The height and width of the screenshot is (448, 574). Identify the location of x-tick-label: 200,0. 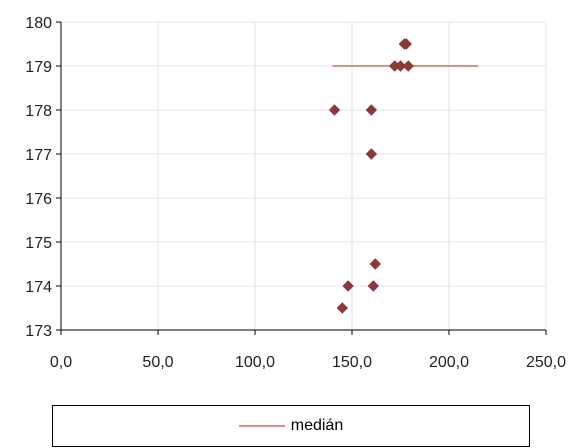
(449, 362).